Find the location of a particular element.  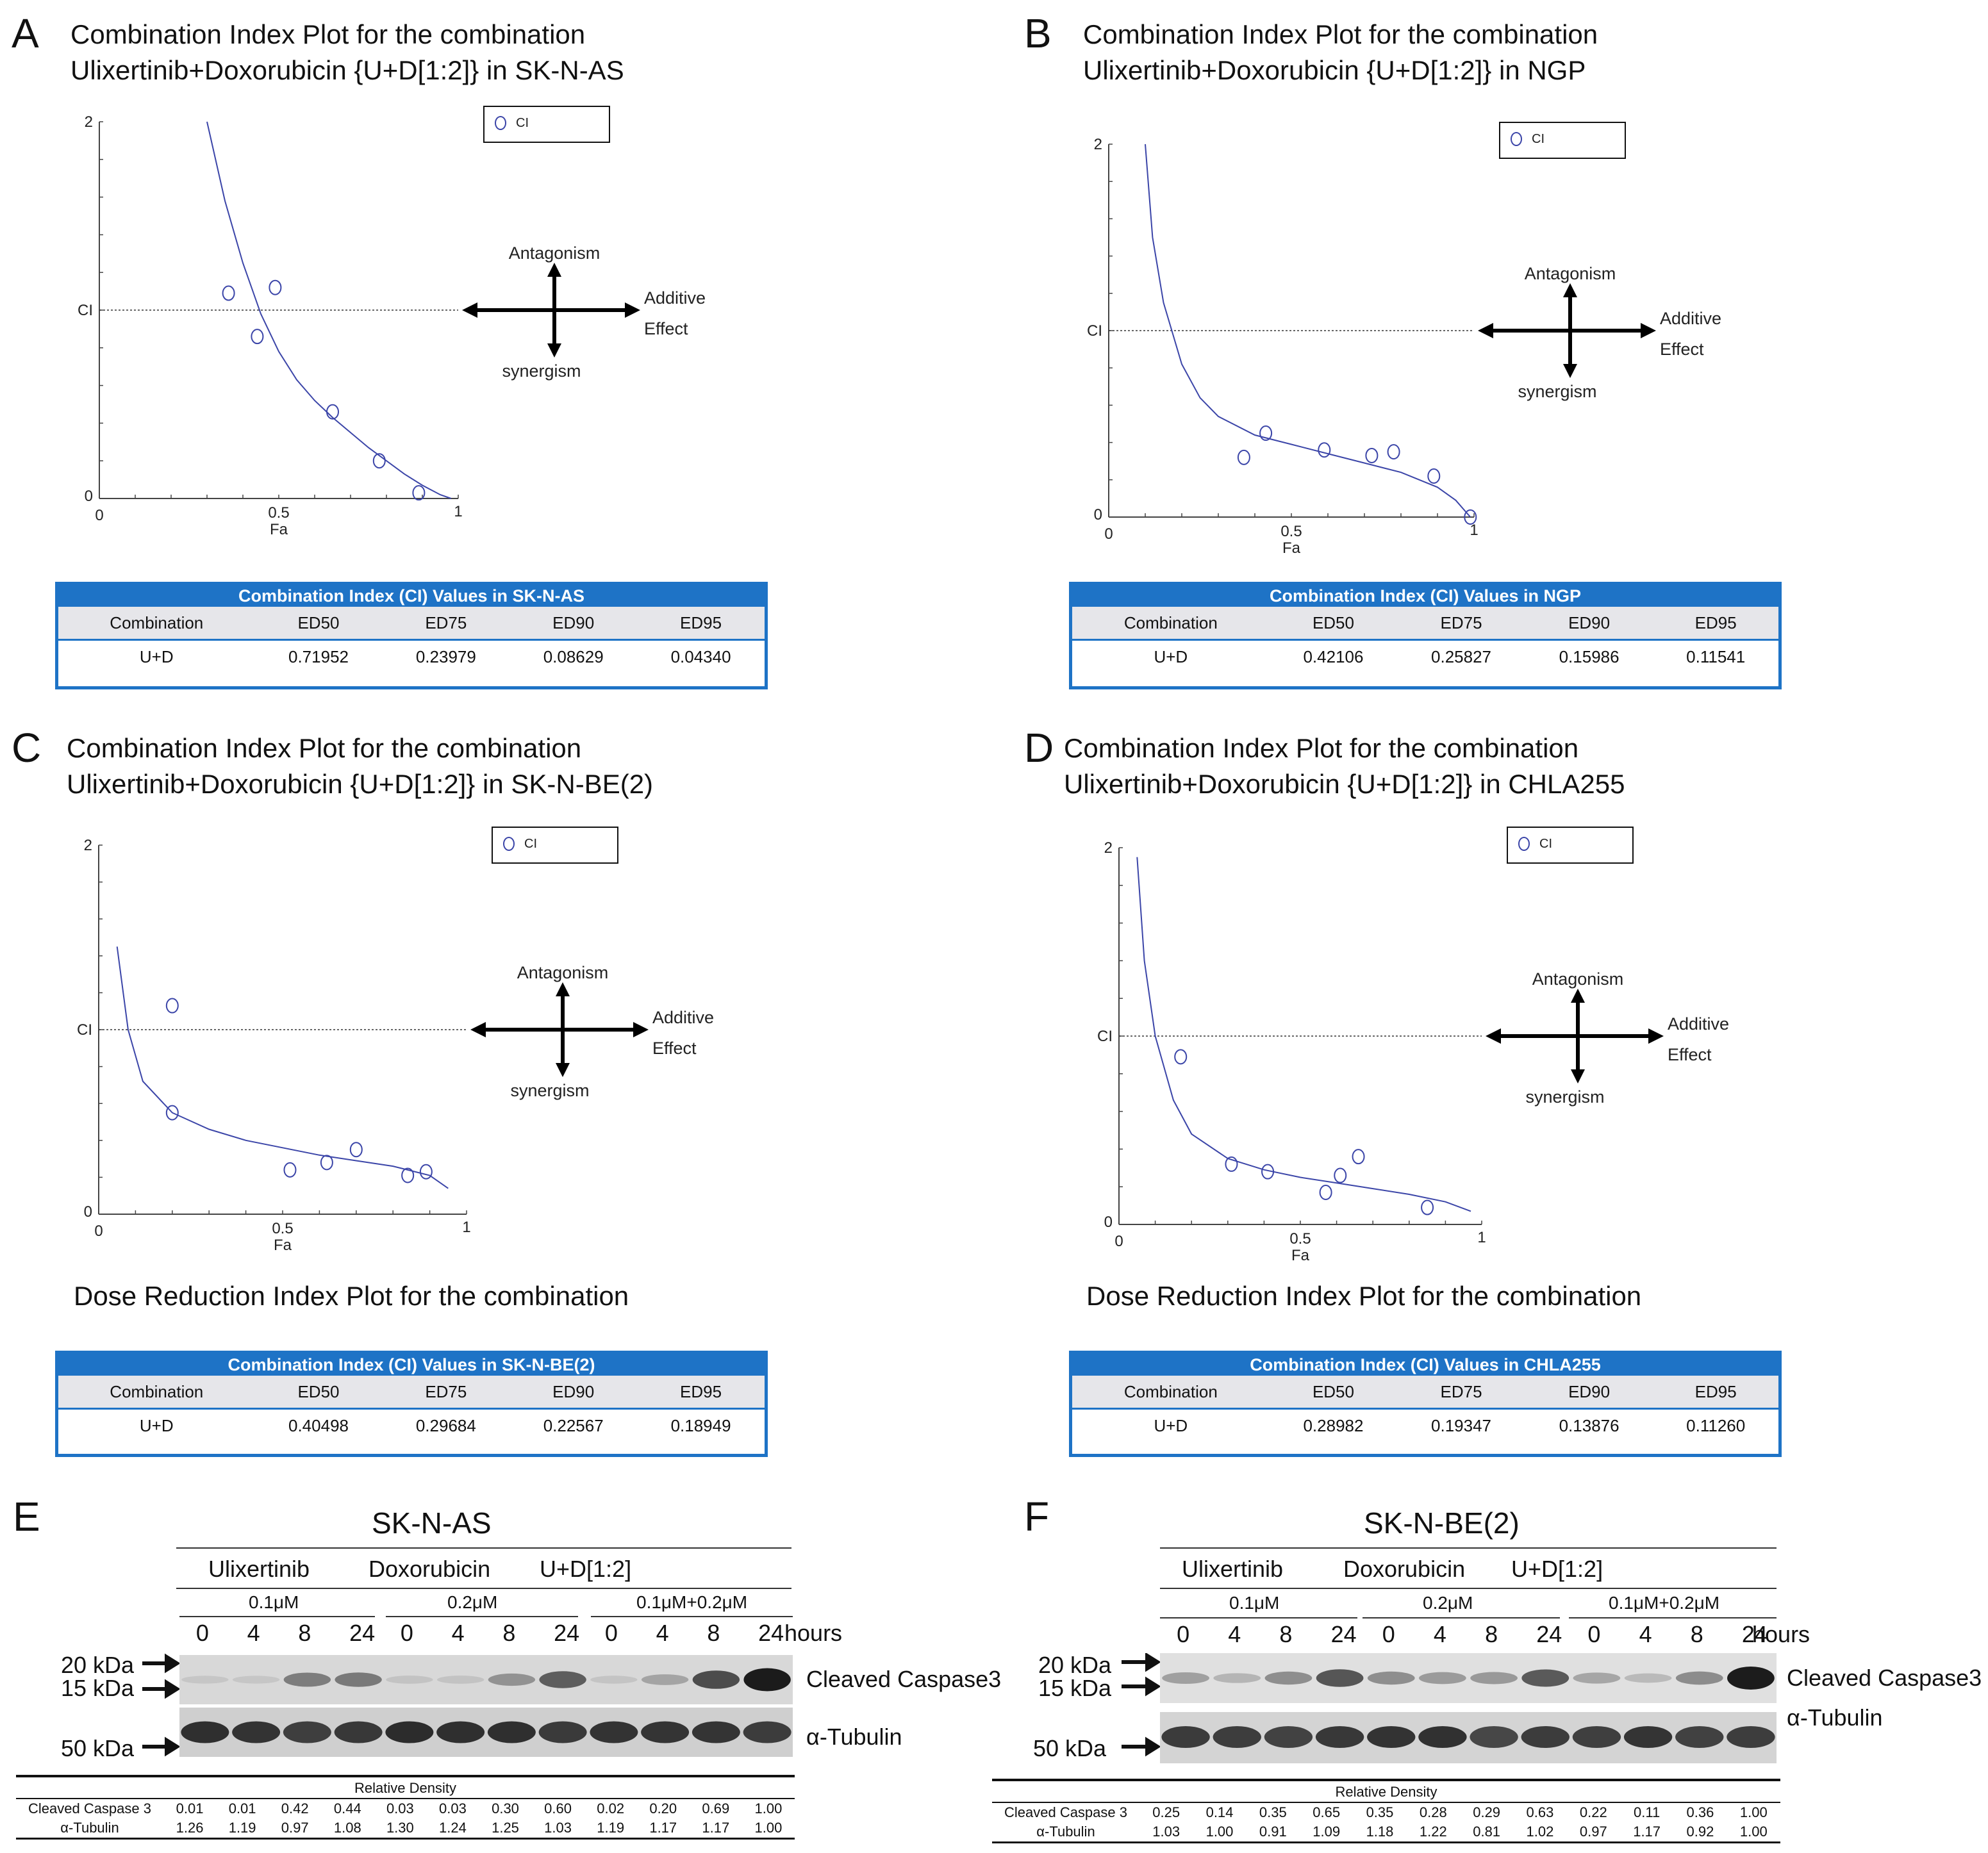

additive-label: Additive is located at coordinates (675, 298).